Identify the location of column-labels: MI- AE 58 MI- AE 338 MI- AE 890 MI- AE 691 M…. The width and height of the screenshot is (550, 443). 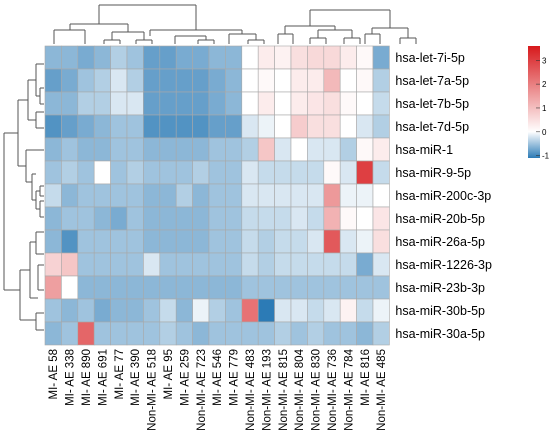
(218, 389).